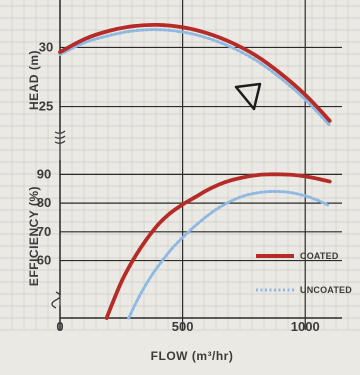 Image resolution: width=360 pixels, height=375 pixels. I want to click on flow-tick-label: 1000, so click(305, 326).